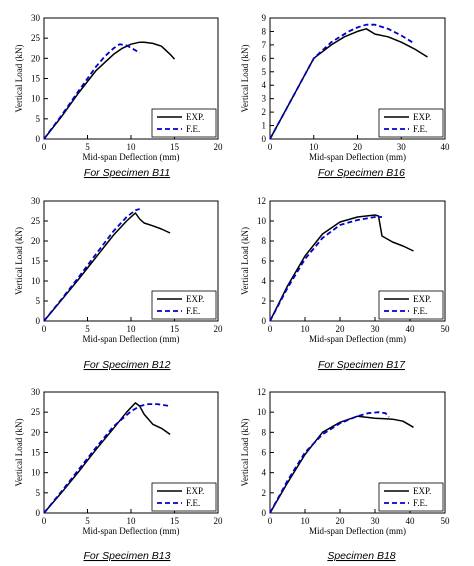 This screenshot has width=474, height=566. Describe the element at coordinates (175, 147) in the screenshot. I see `x-tick-label: 15` at that location.